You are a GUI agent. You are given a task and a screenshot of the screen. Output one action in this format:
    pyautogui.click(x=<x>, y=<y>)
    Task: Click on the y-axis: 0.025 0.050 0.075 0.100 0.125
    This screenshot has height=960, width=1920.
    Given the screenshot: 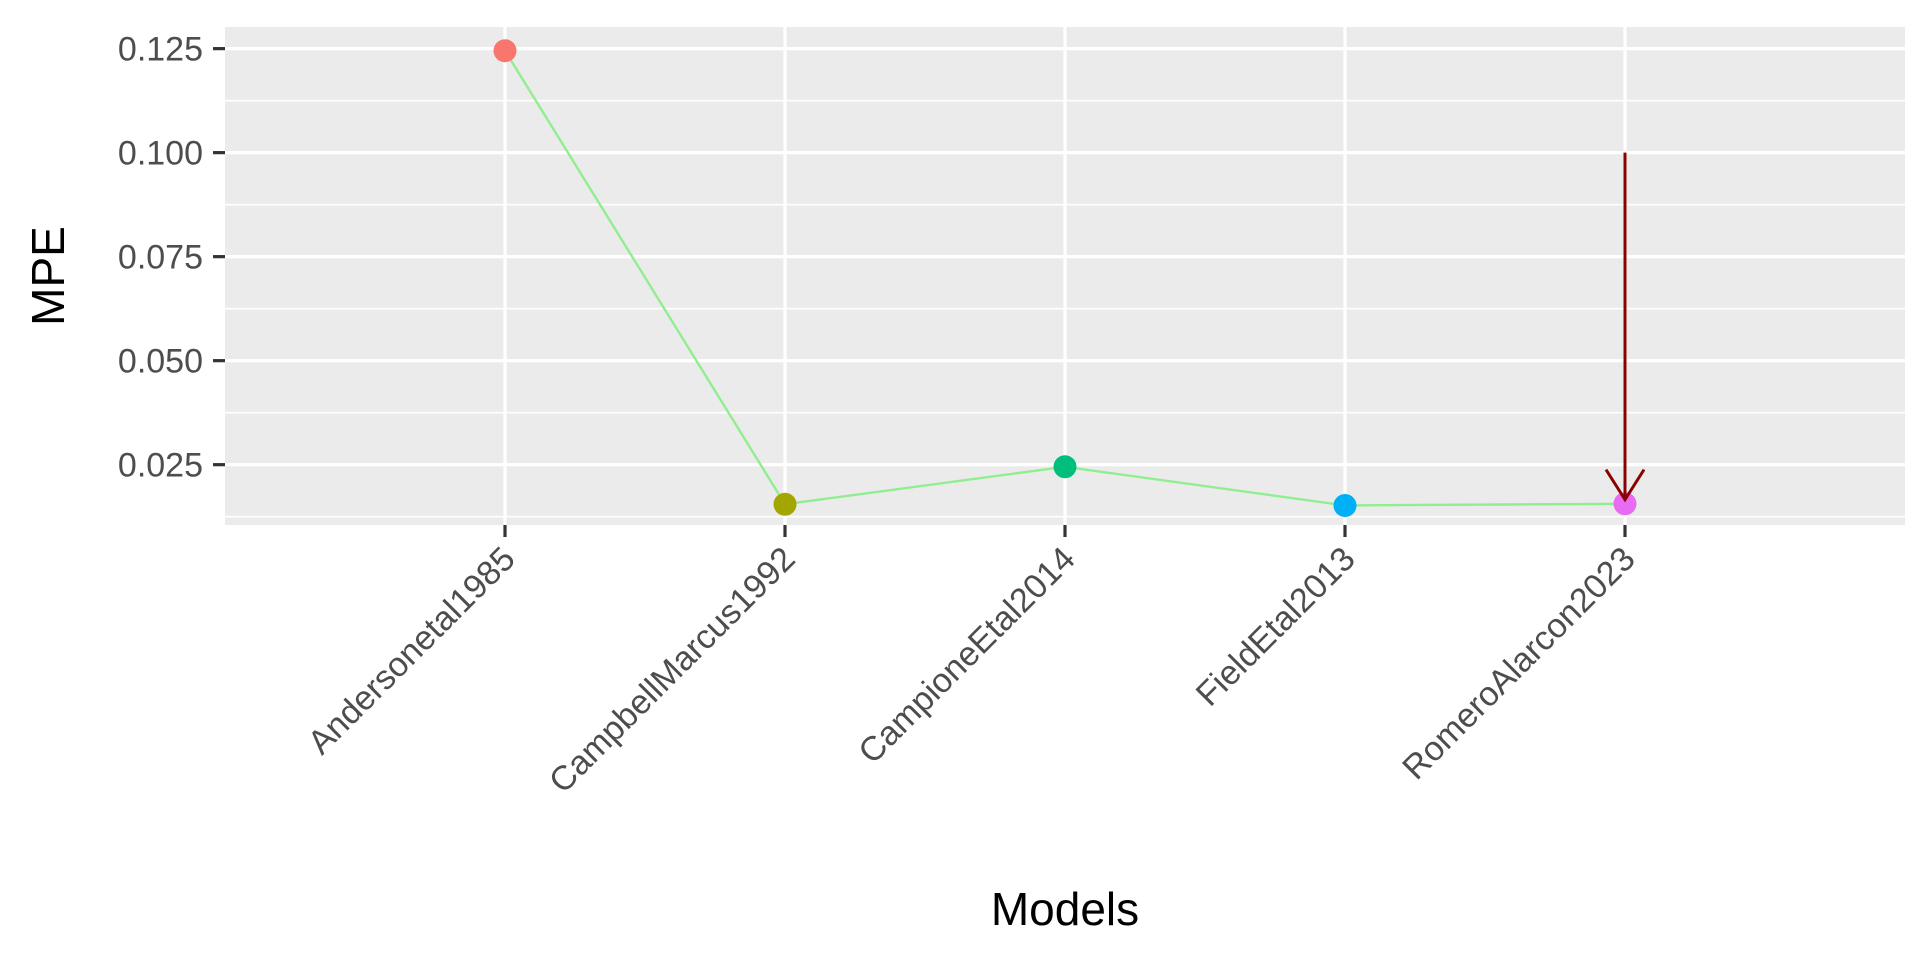 What is the action you would take?
    pyautogui.click(x=171, y=258)
    